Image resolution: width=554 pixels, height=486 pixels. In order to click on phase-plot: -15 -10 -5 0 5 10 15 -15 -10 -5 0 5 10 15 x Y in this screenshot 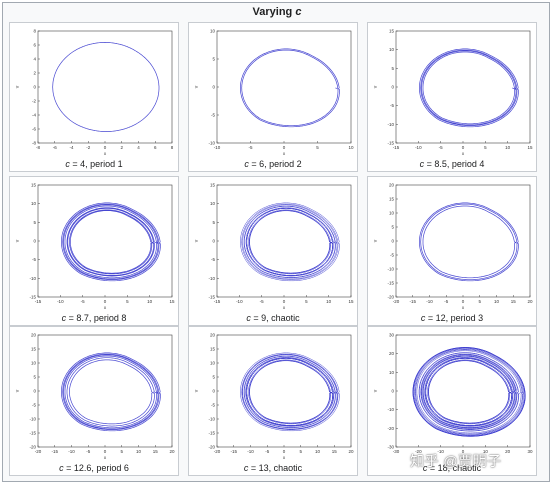, I will do `click(95, 247)`.